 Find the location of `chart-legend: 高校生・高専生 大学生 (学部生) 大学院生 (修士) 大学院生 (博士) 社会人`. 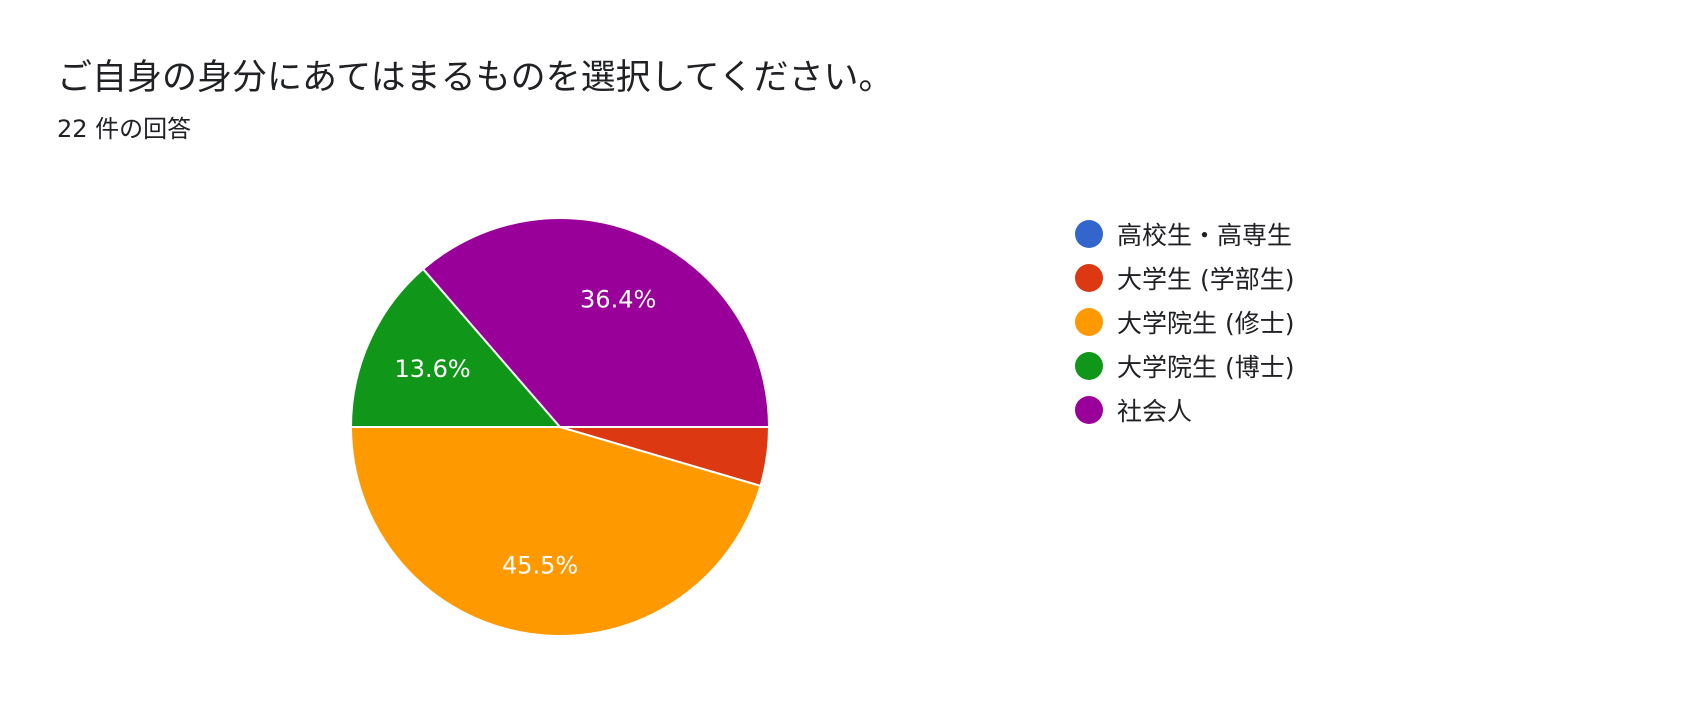

chart-legend: 高校生・高専生 大学生 (学部生) 大学院生 (修士) 大学院生 (博士) 社会人 is located at coordinates (1184, 322).